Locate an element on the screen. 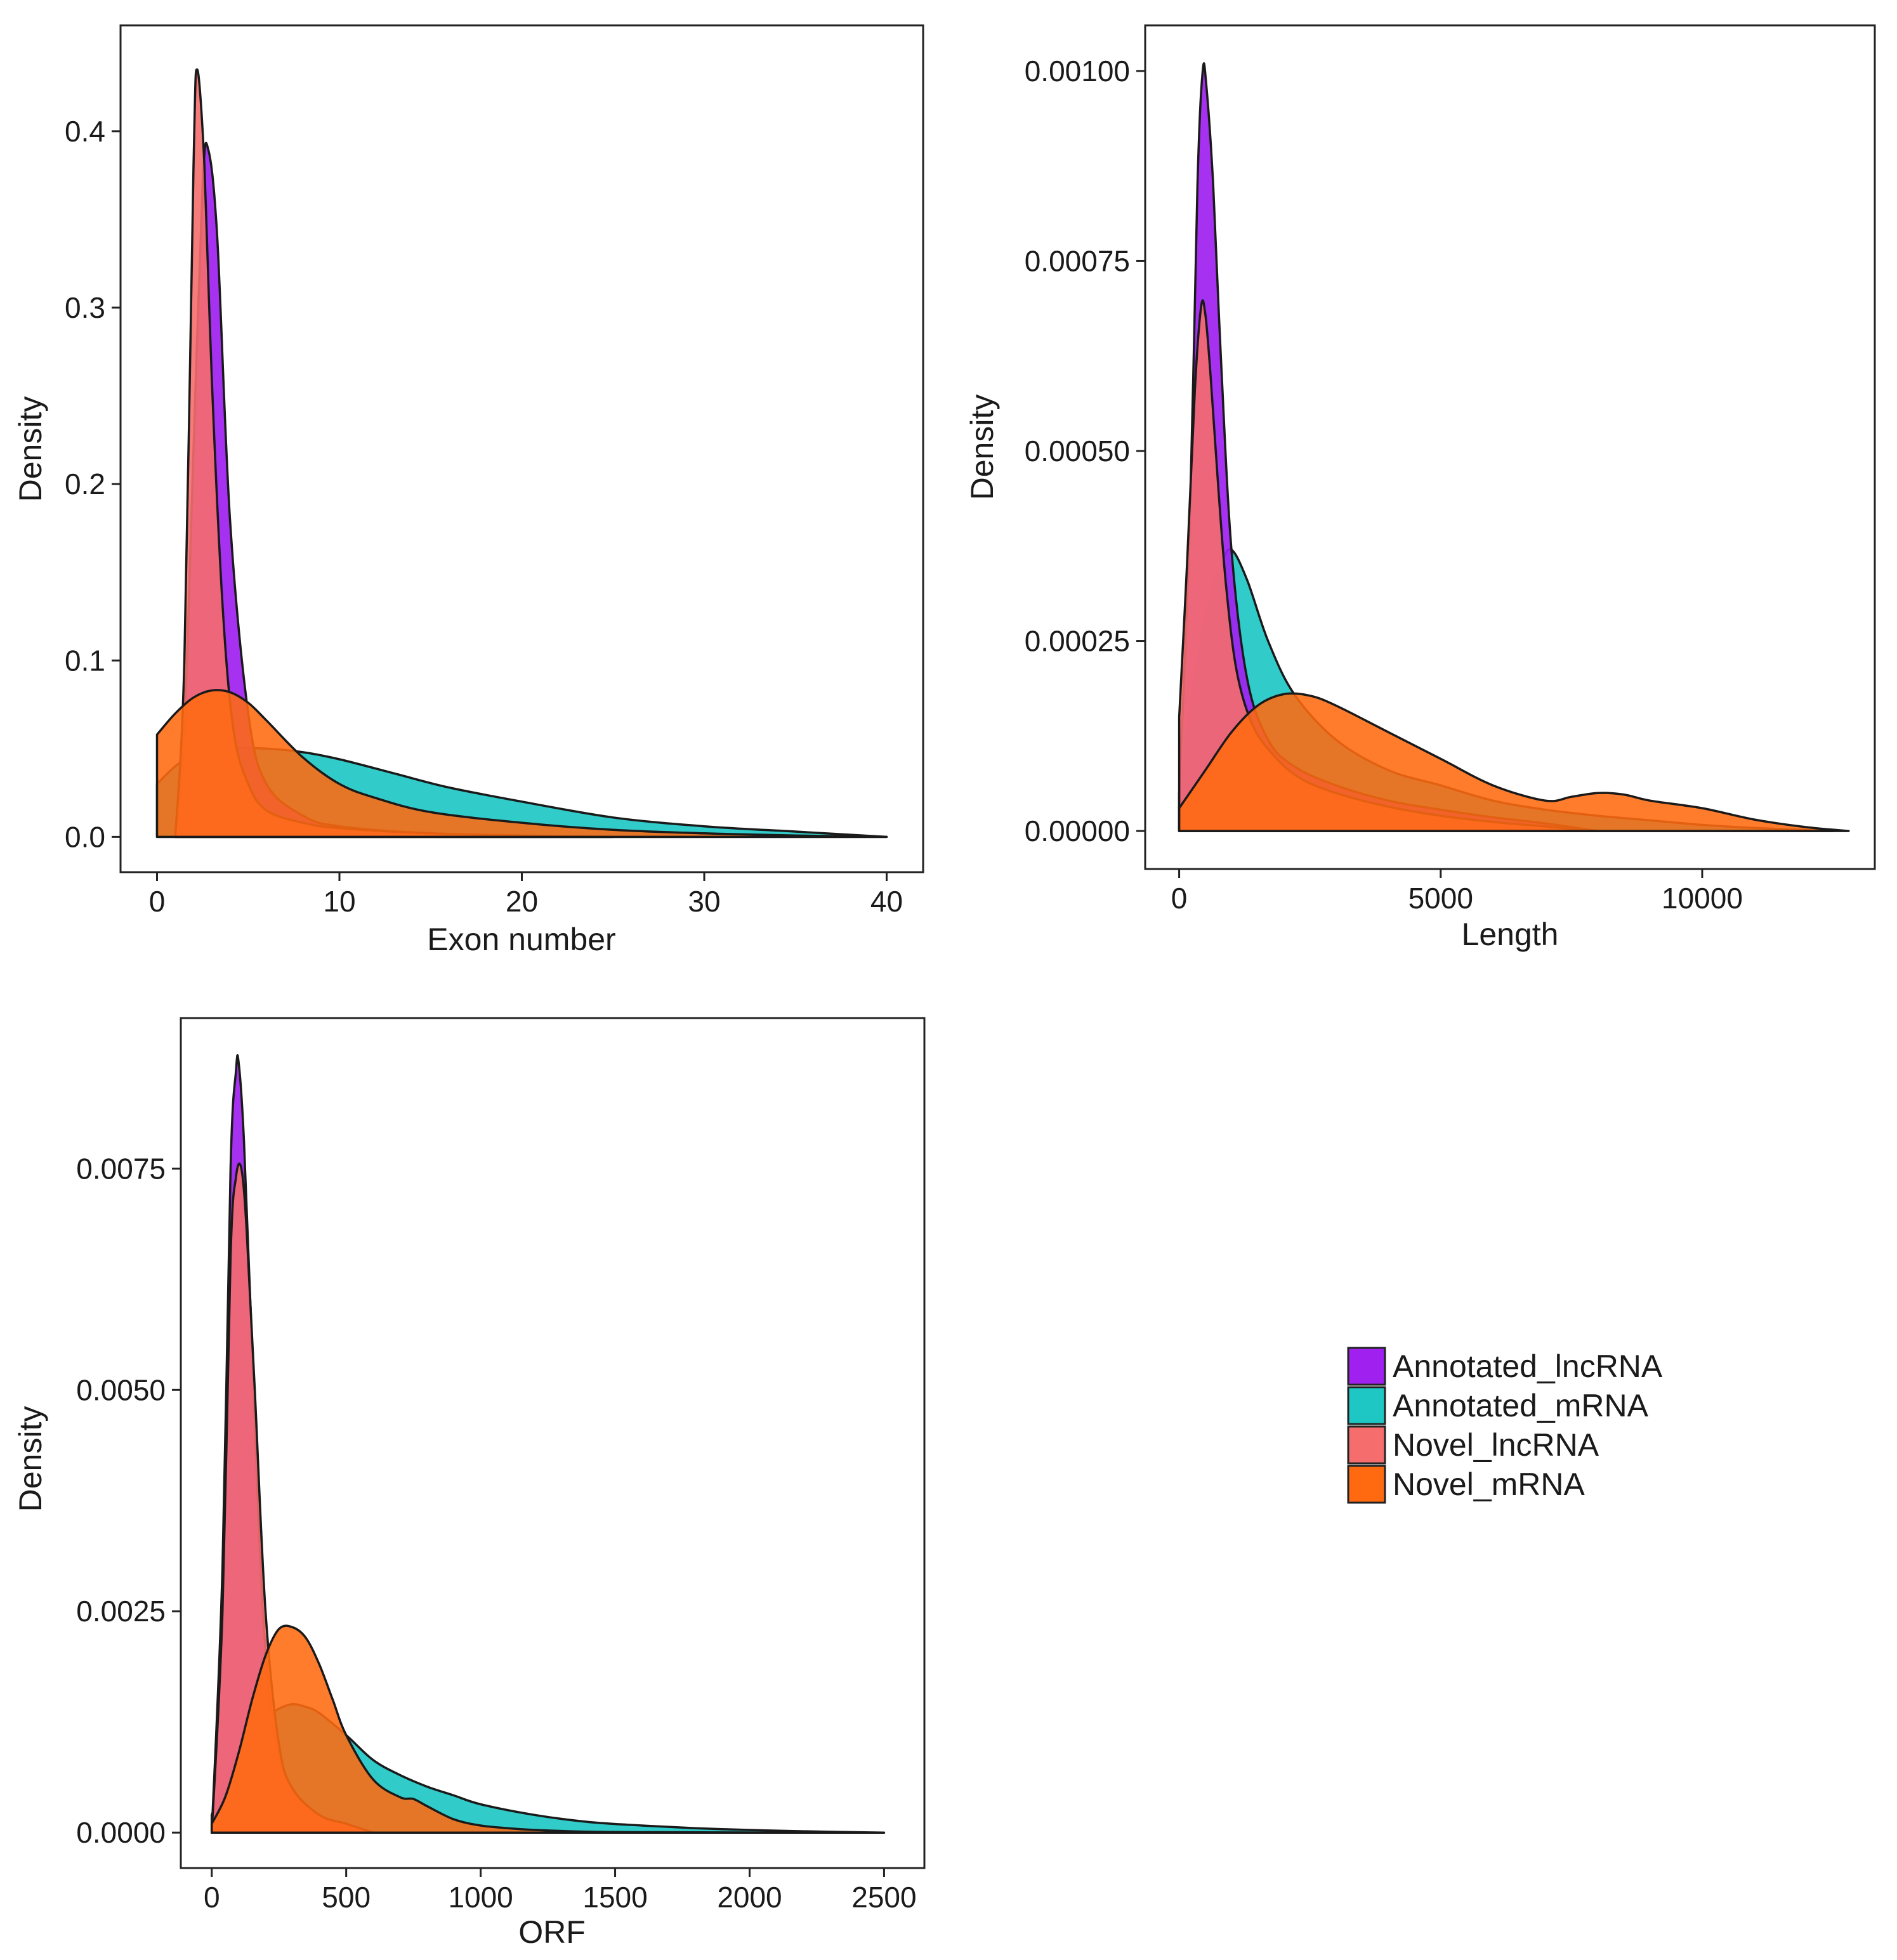 This screenshot has height=1960, width=1897. x-ticks-orf: 0 500 1000 1500 2000 2500 is located at coordinates (561, 1891).